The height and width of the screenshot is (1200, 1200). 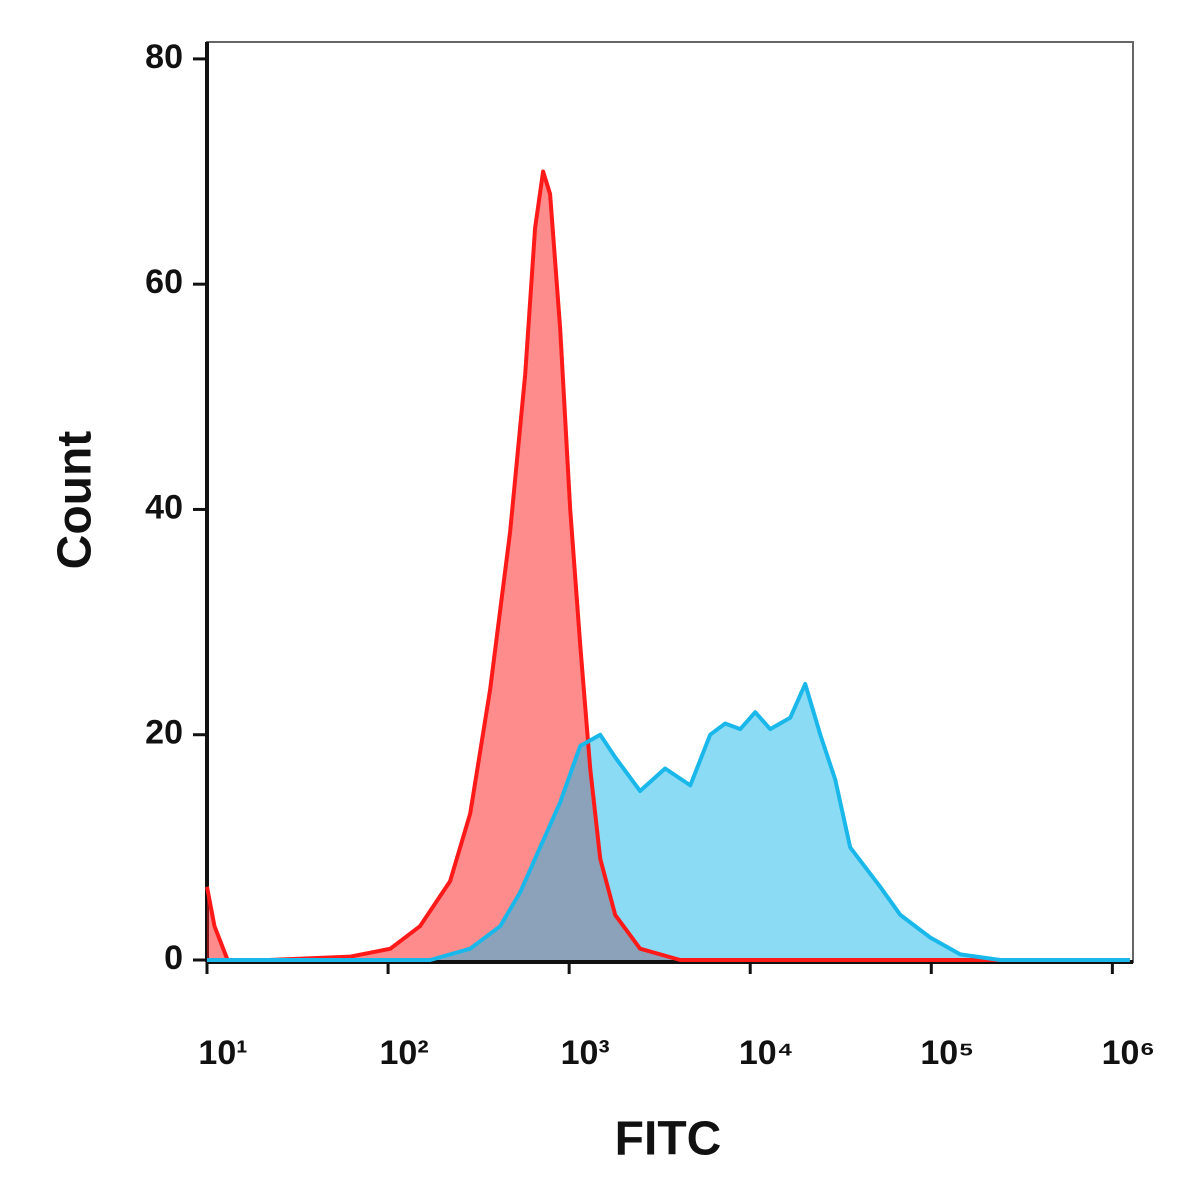 I want to click on x-tick-label: 10⁵, so click(x=947, y=1053).